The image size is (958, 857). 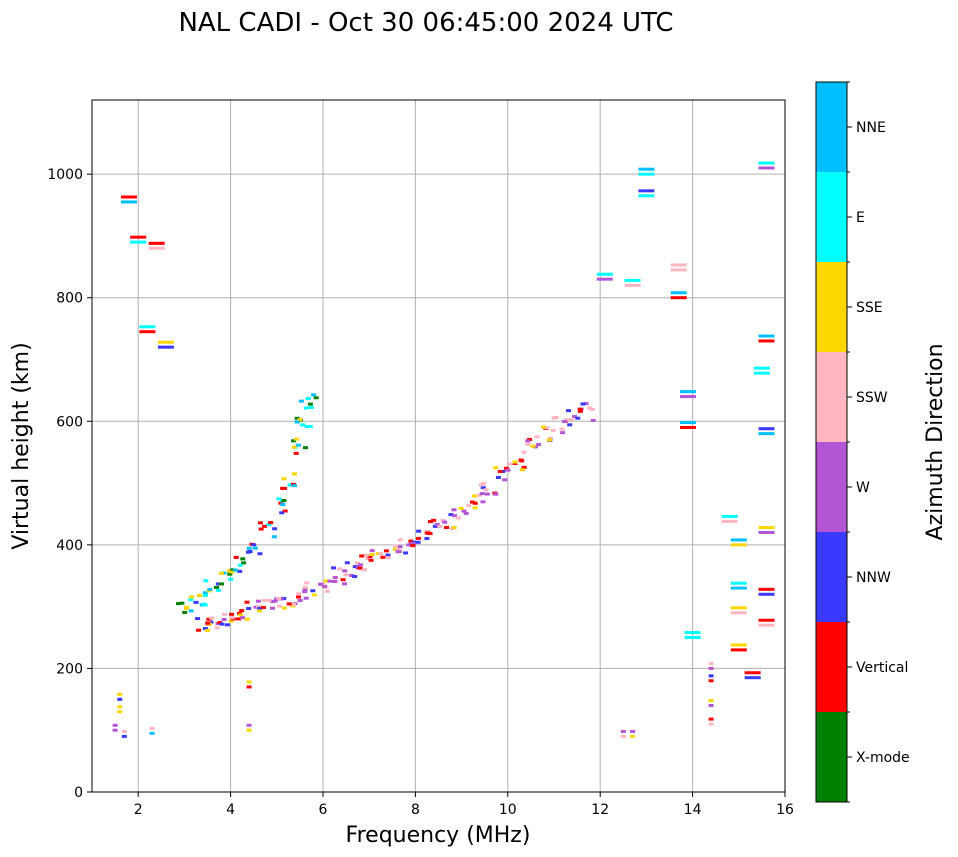 I want to click on y-axis-label: Virtual height (km), so click(x=21, y=445).